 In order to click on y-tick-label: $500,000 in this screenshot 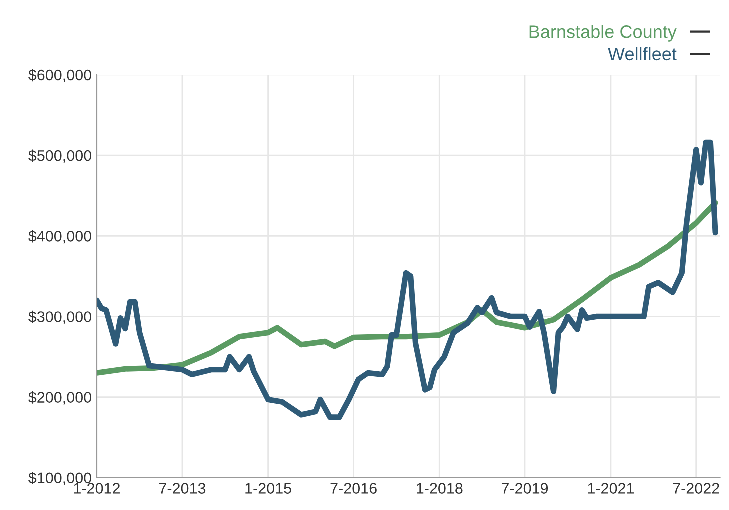, I will do `click(60, 157)`.